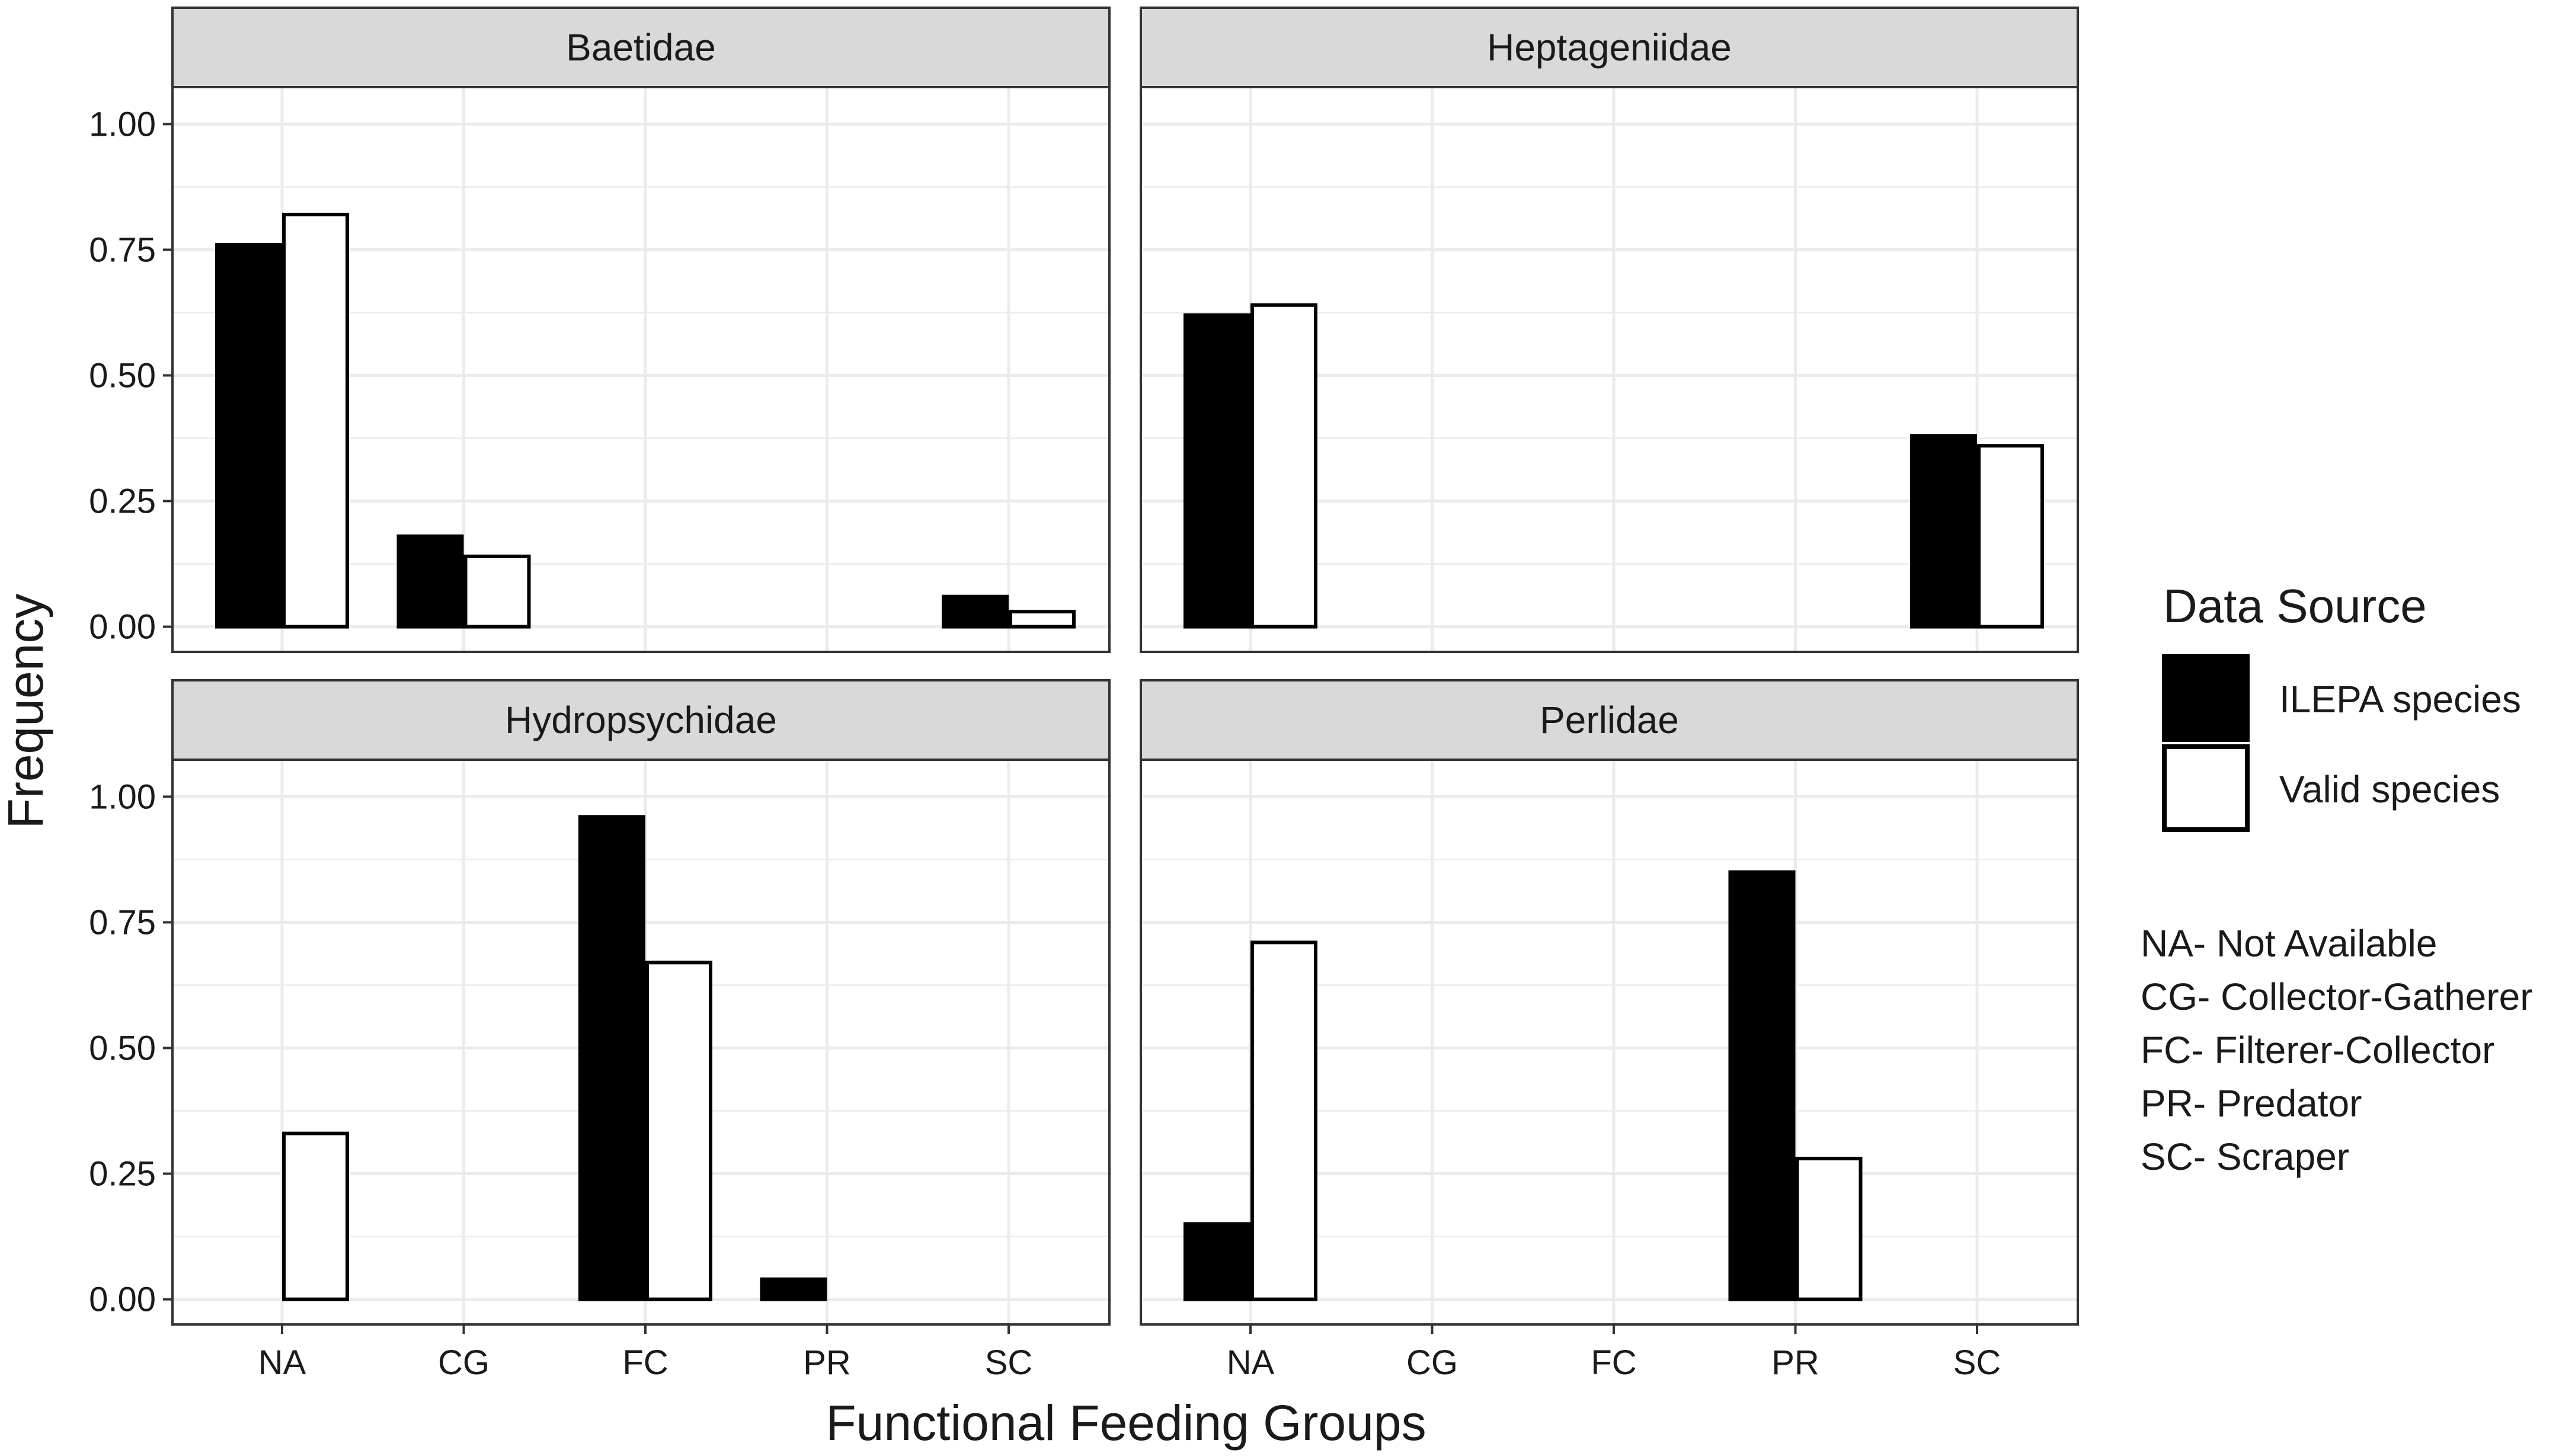 The width and height of the screenshot is (2559, 1456). What do you see at coordinates (248, 435) in the screenshot?
I see `bar-baetidae-na-ilepa` at bounding box center [248, 435].